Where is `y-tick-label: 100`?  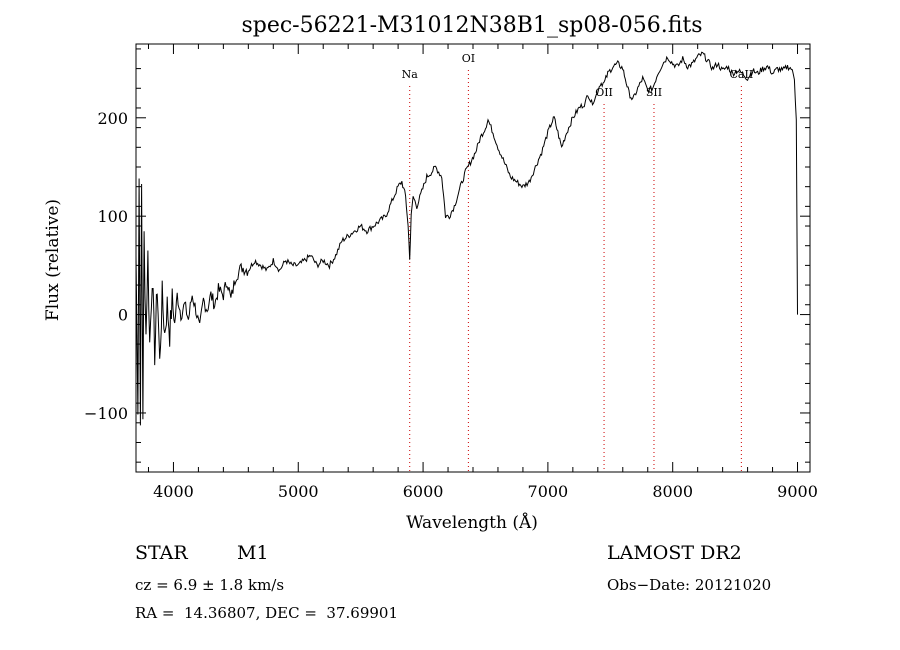 y-tick-label: 100 is located at coordinates (112, 216).